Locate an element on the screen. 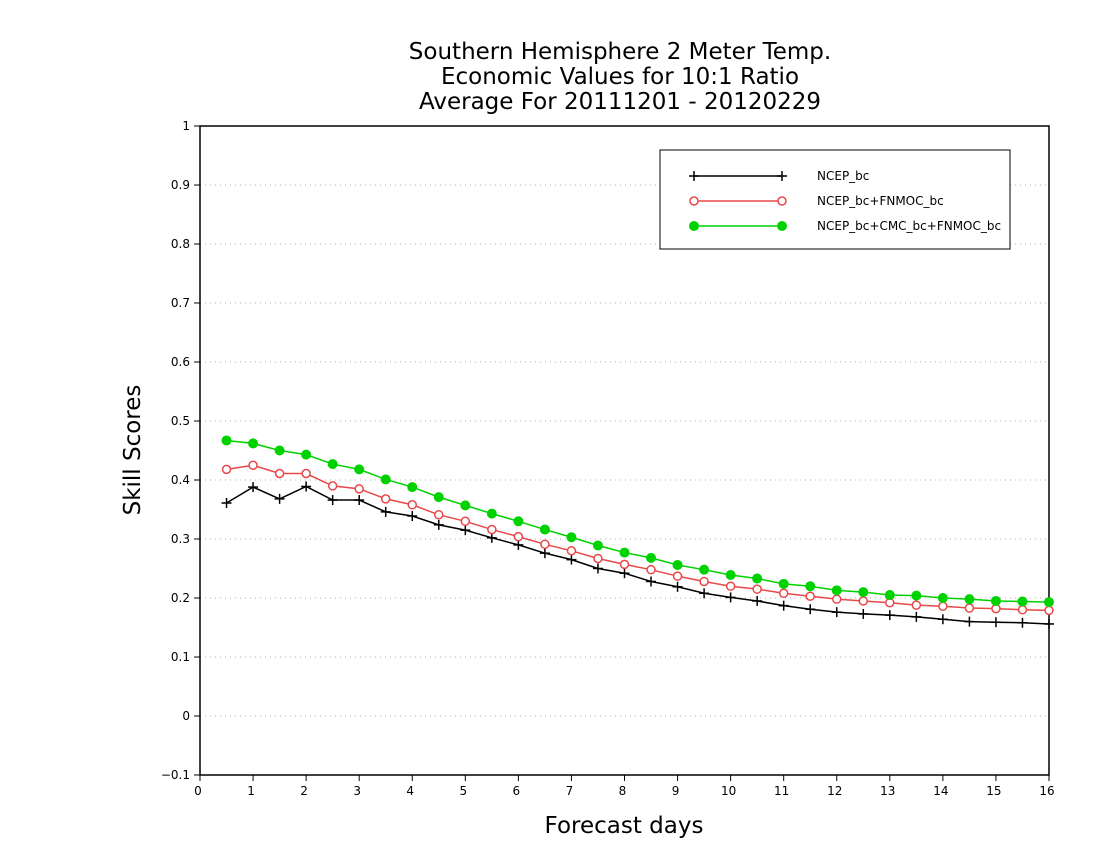  y-tick-label: −0.1 is located at coordinates (175, 775).